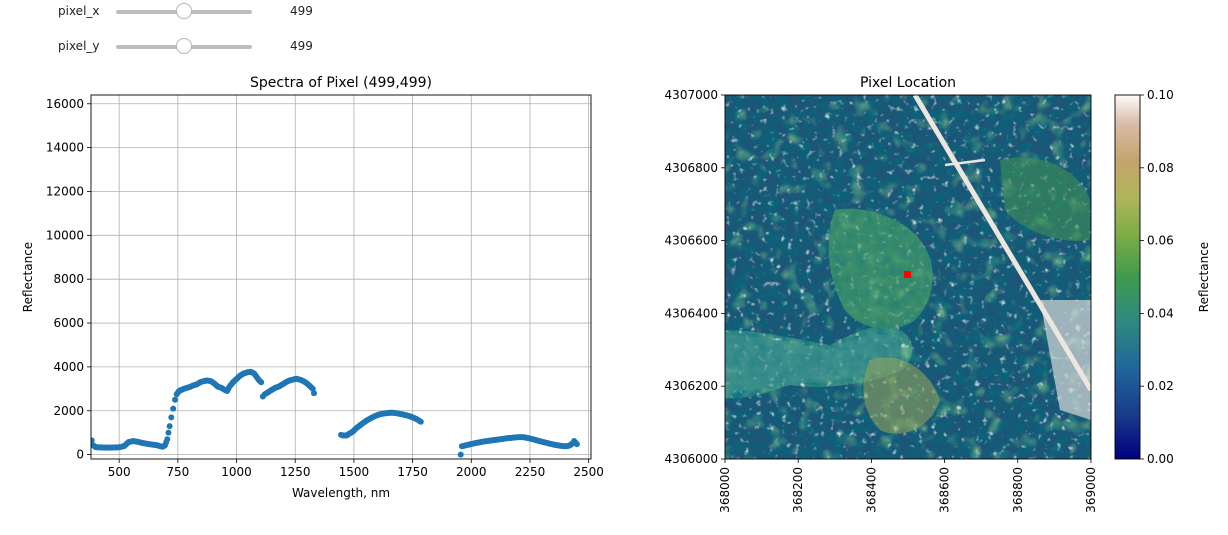 This screenshot has width=1228, height=535. I want to click on map-y-tick-label: 4306800, so click(691, 168).